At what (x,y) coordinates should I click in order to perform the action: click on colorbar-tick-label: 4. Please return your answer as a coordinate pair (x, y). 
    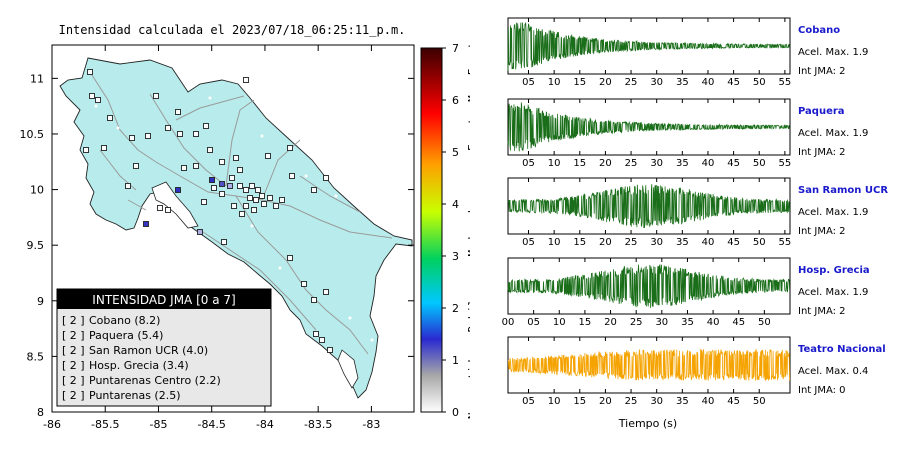
    Looking at the image, I should click on (455, 204).